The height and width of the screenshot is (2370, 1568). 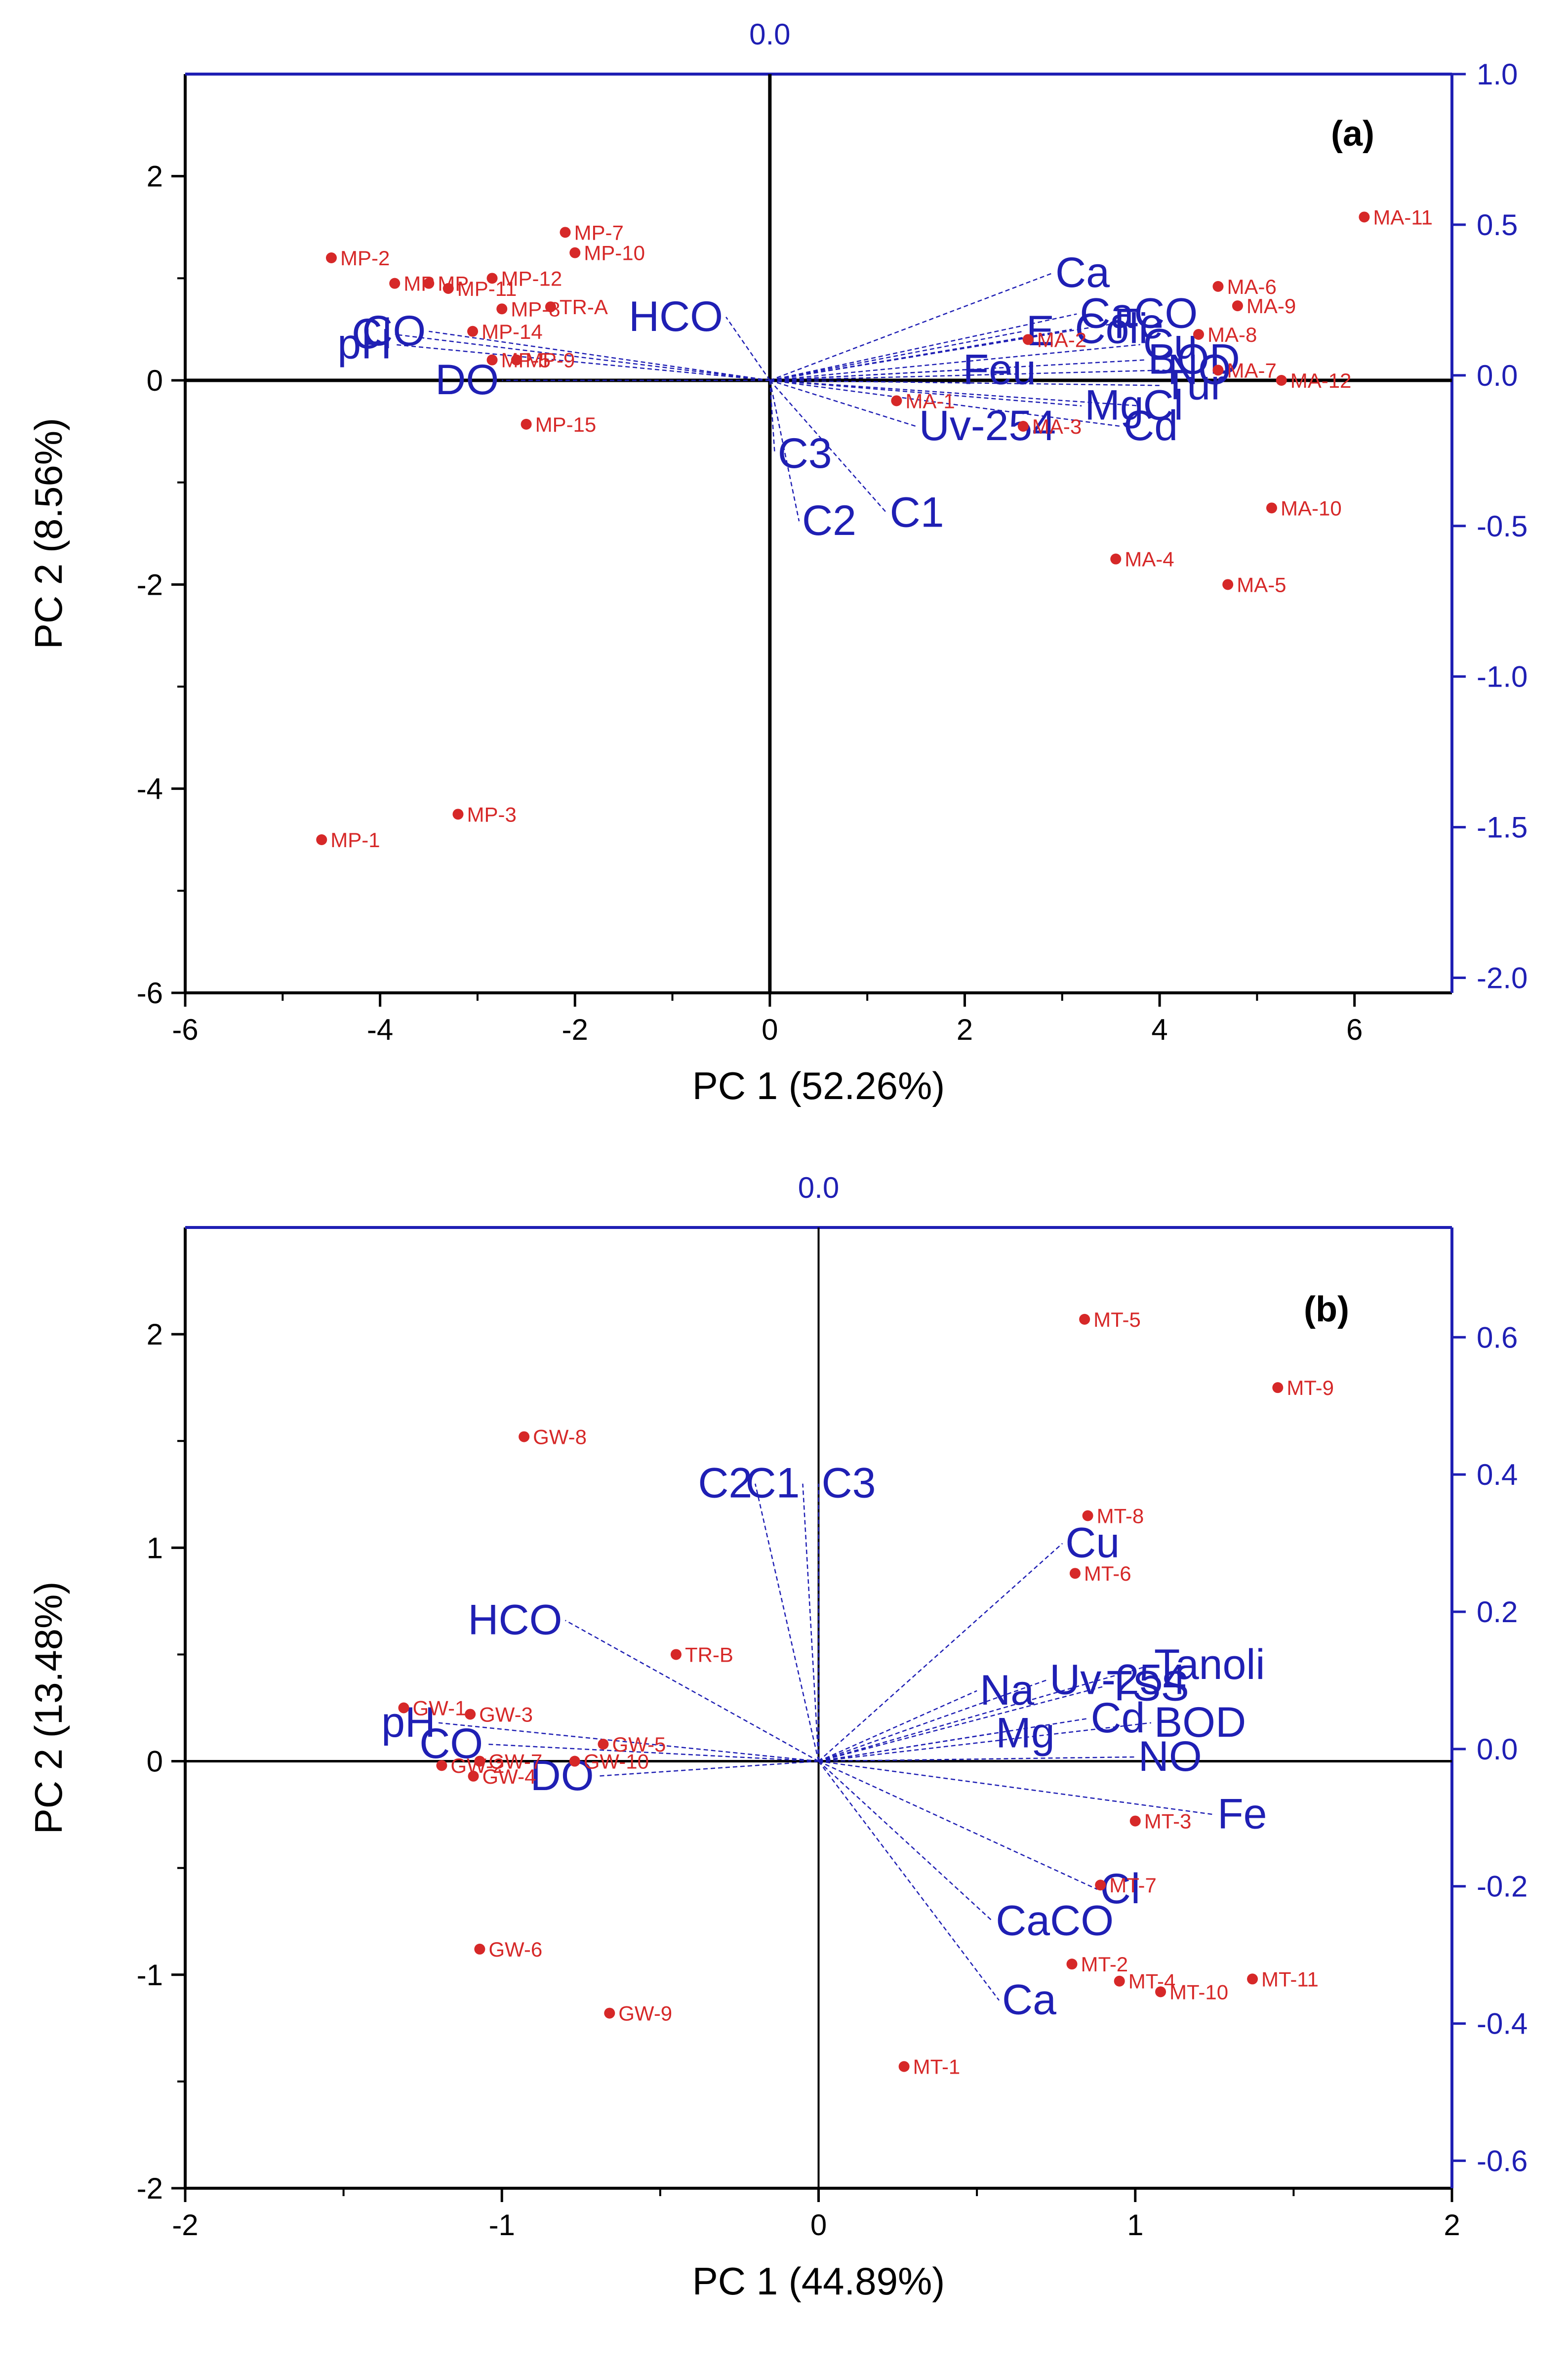 What do you see at coordinates (1000, 369) in the screenshot?
I see `loading-label: Feu` at bounding box center [1000, 369].